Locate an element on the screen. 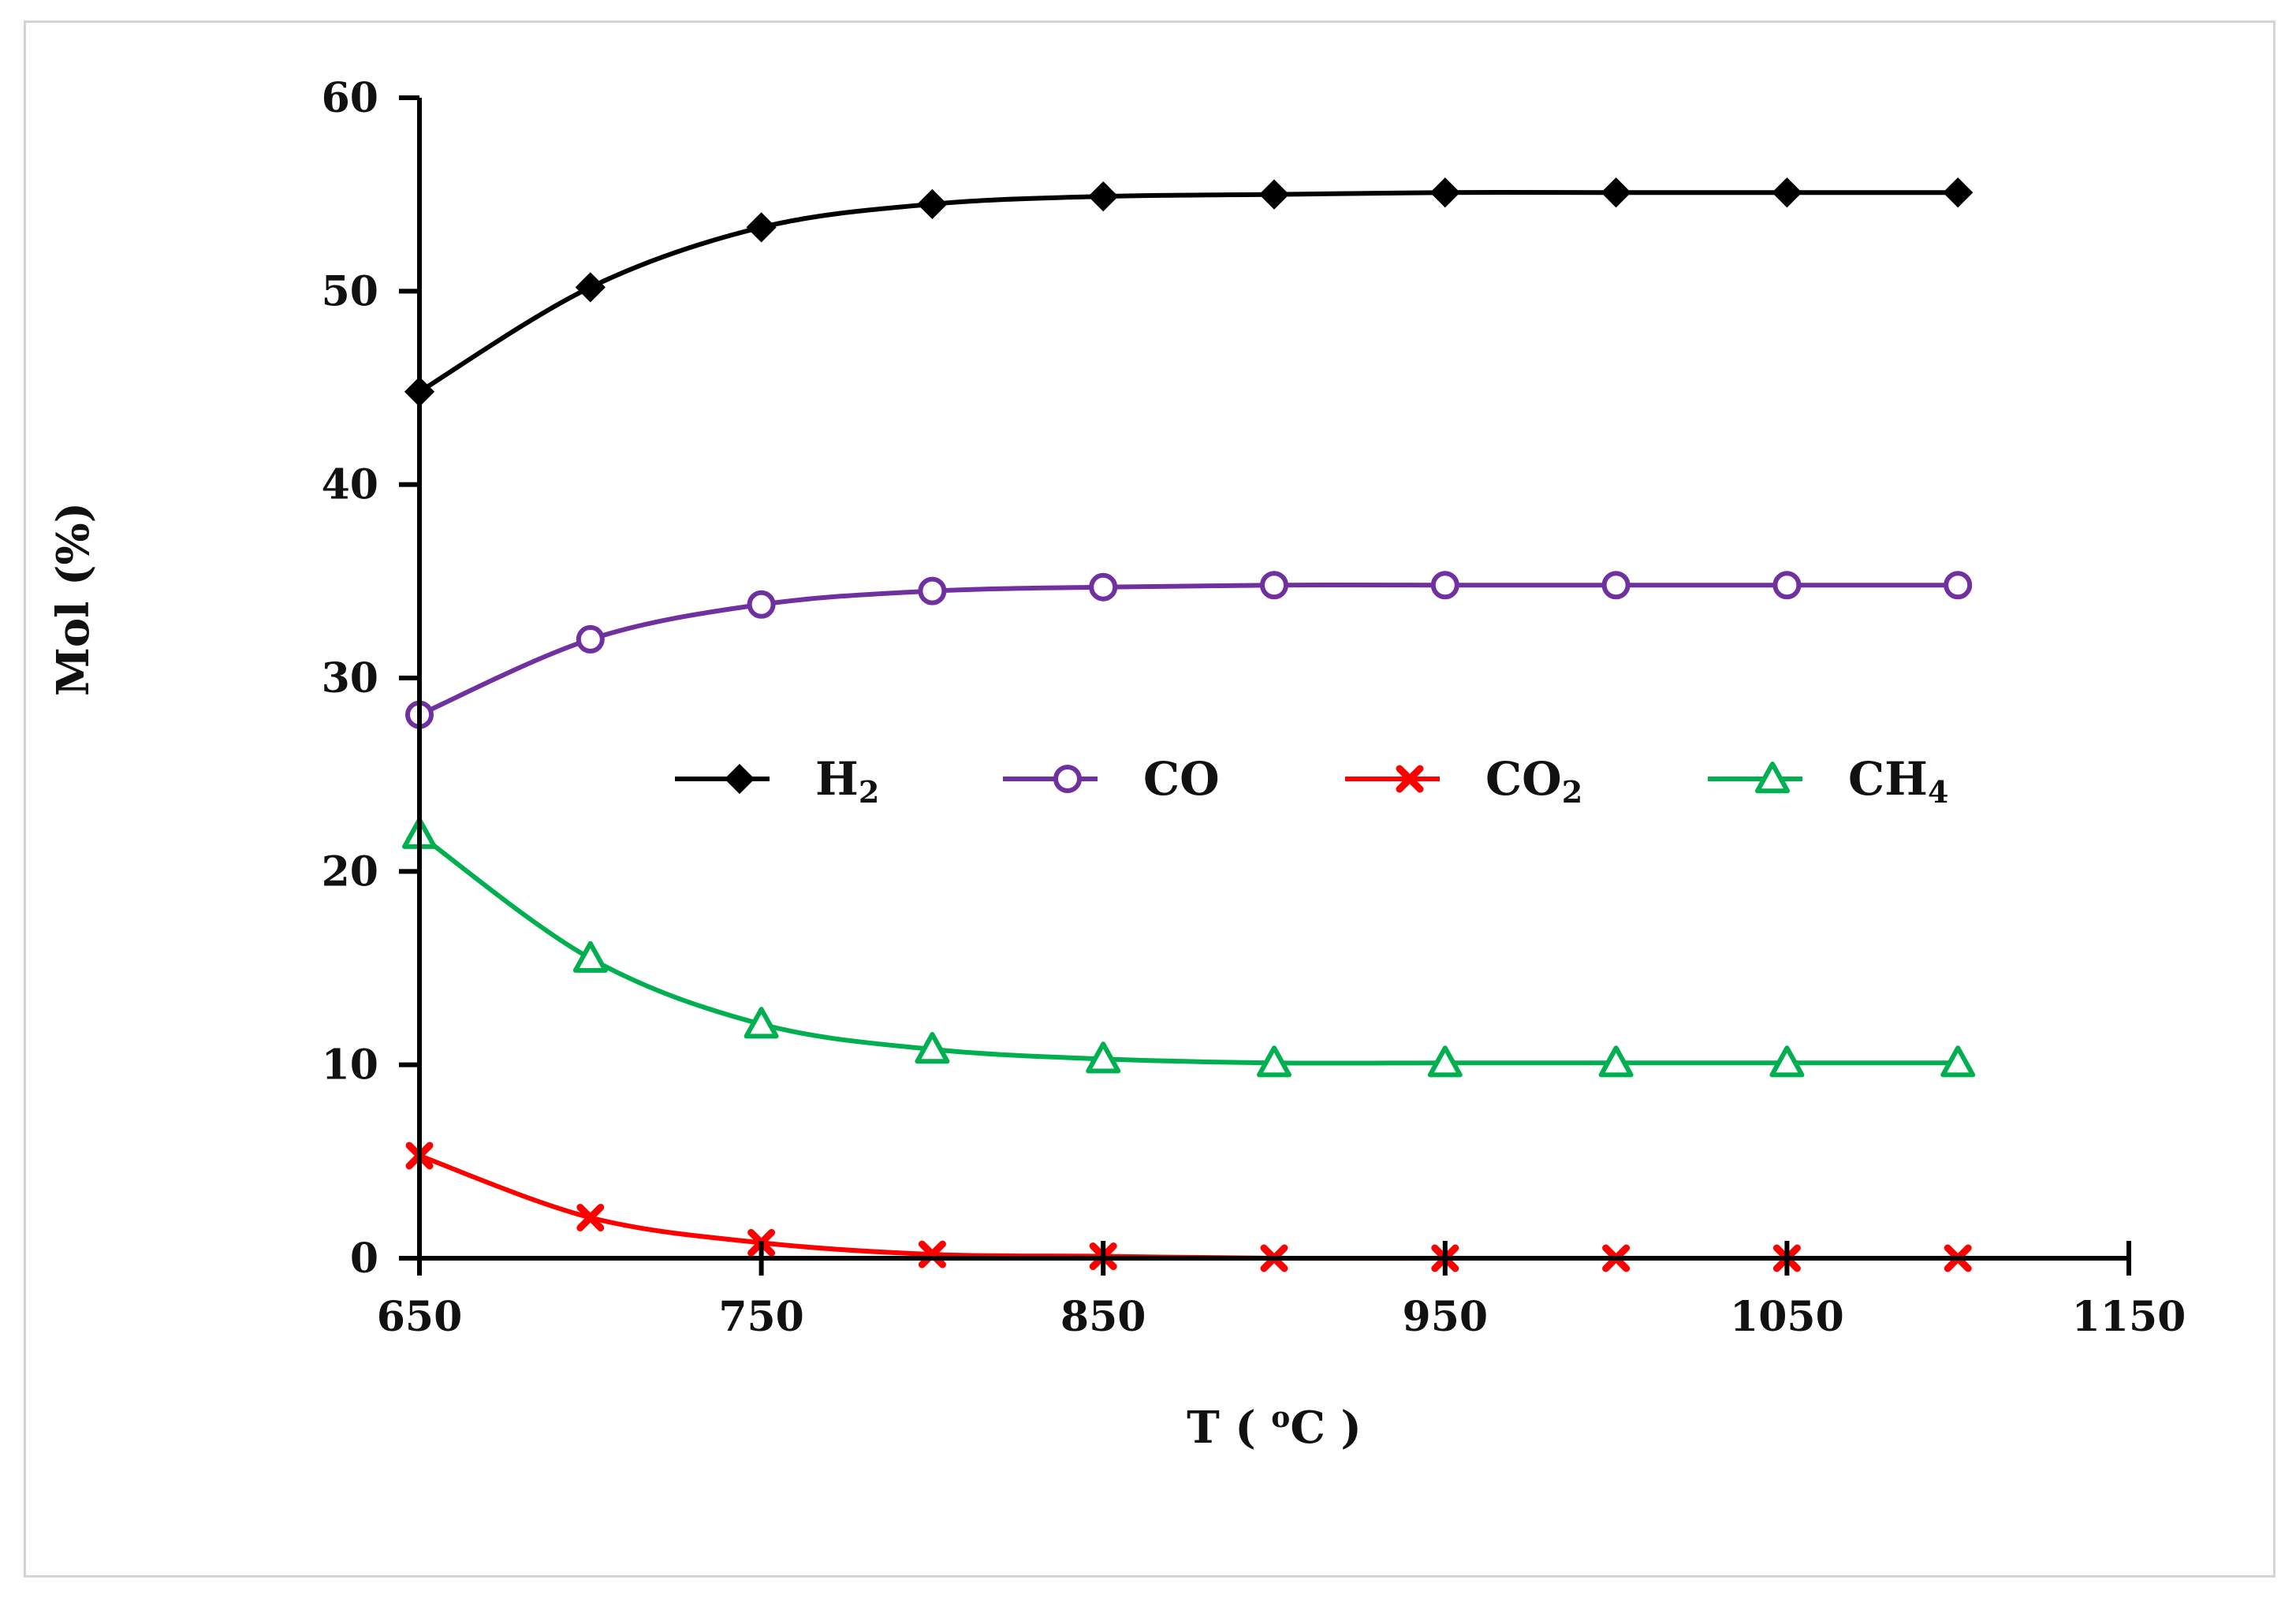 This screenshot has width=2296, height=1598. y-tick-label: 30 is located at coordinates (350, 678).